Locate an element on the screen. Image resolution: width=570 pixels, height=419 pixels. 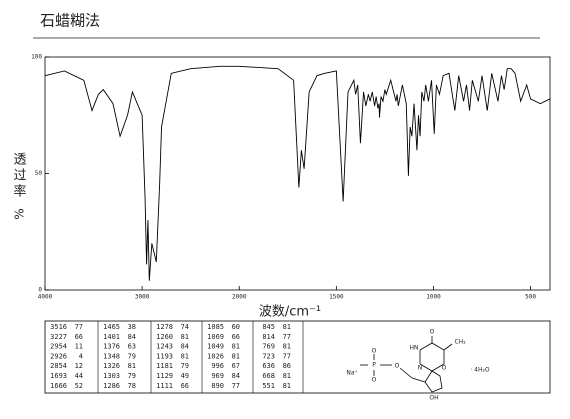
peak-wavenumber: 814 is located at coordinates (268, 337).